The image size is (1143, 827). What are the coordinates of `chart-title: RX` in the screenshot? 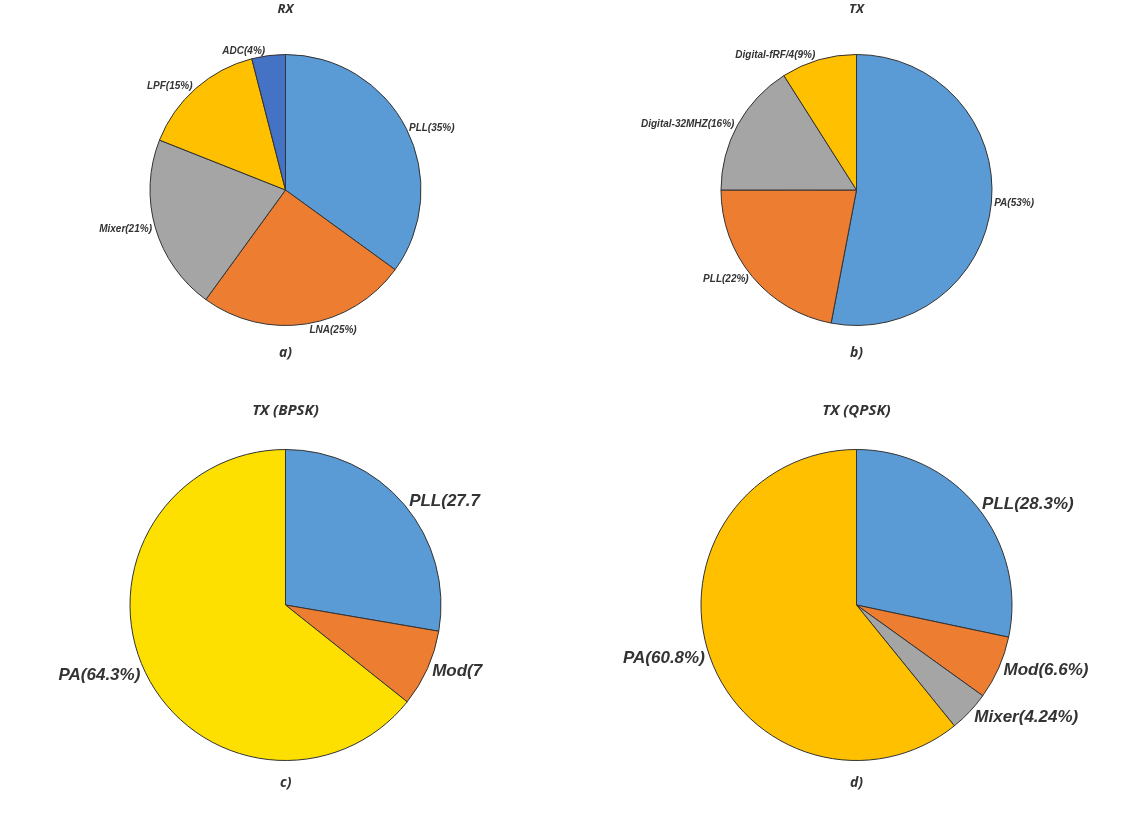 It's located at (286, 9).